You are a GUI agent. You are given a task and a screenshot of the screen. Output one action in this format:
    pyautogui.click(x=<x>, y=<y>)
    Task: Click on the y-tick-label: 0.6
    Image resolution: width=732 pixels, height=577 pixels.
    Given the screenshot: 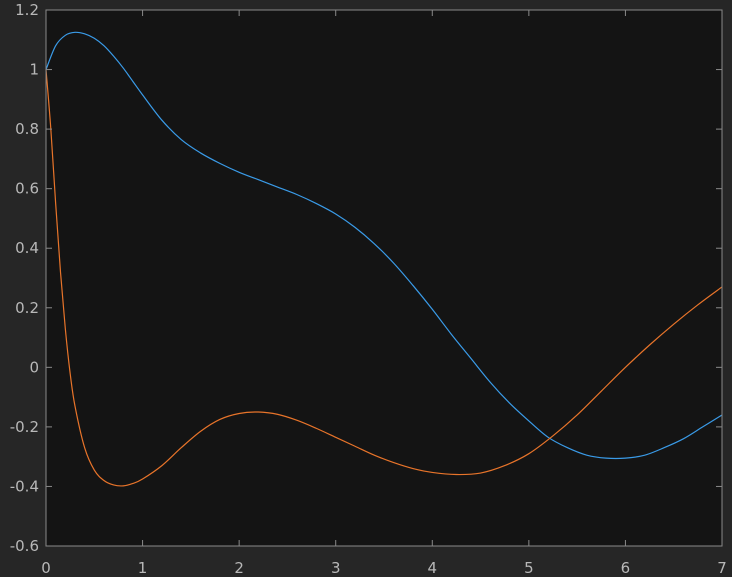 What is the action you would take?
    pyautogui.click(x=27, y=189)
    